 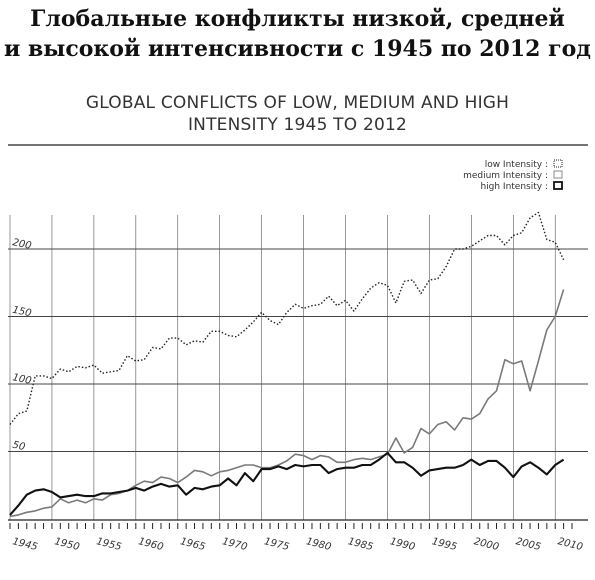 What do you see at coordinates (192, 544) in the screenshot?
I see `x-tick-label-1965: 1965` at bounding box center [192, 544].